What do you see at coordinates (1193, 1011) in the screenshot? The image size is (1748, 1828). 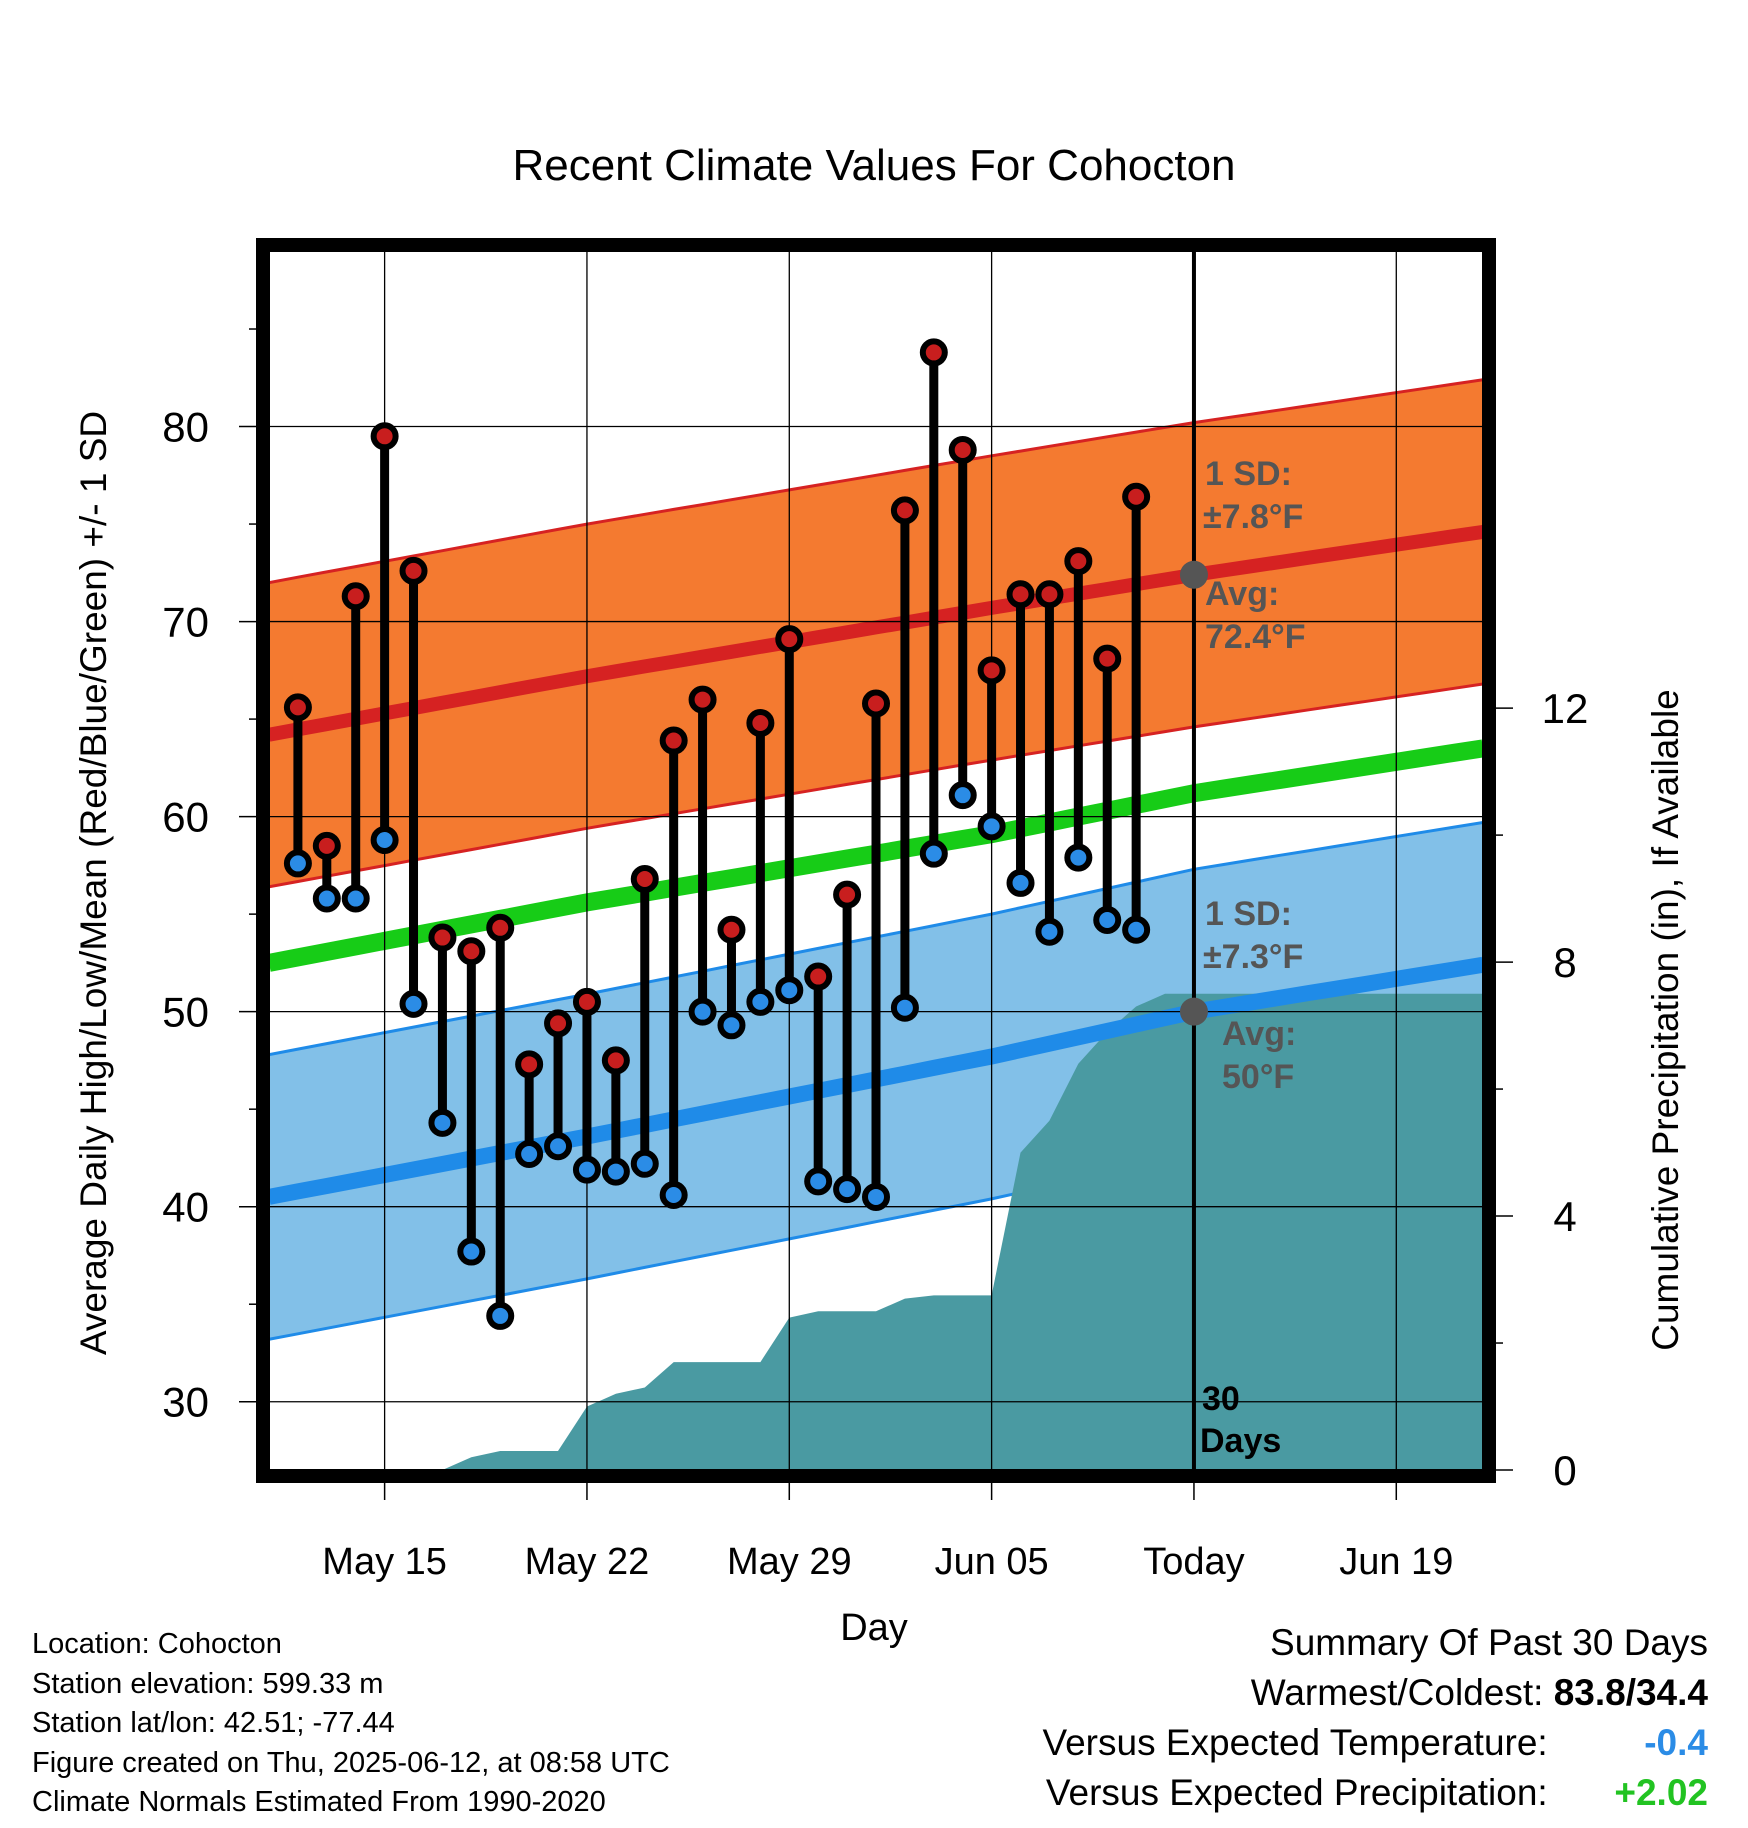 I see `today-low-avg-marker` at bounding box center [1193, 1011].